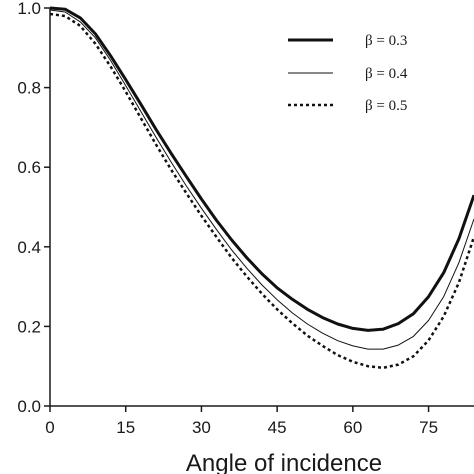 The image size is (474, 474). I want to click on x-tick-label: 60, so click(352, 427).